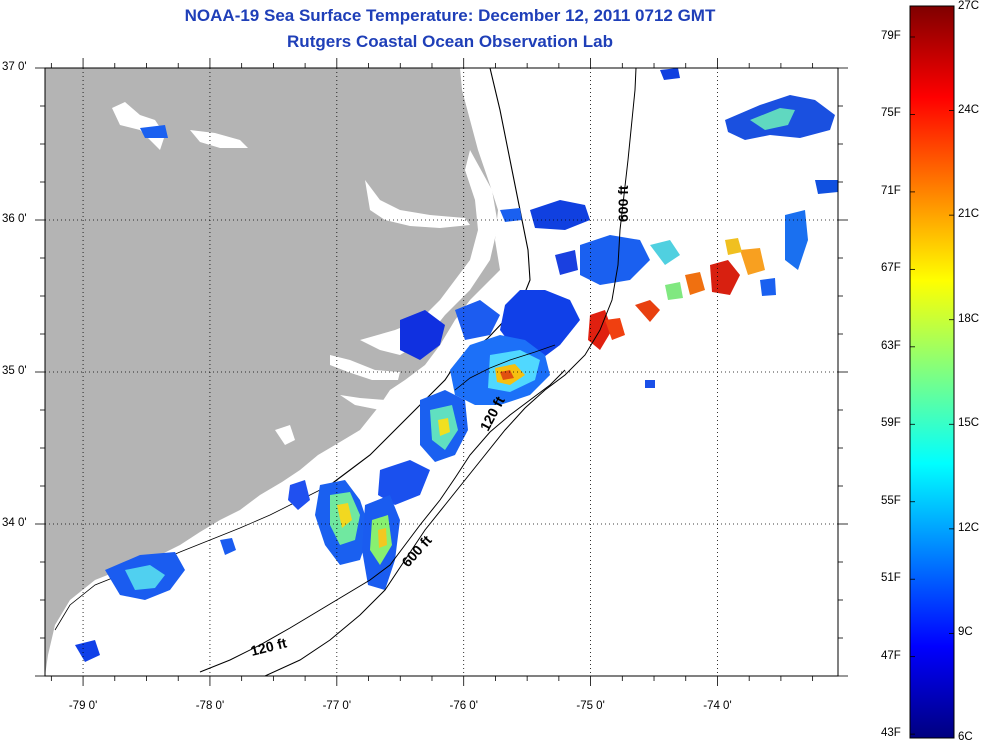 The image size is (984, 754). Describe the element at coordinates (365, 367) in the screenshot. I see `river-pamlico` at that location.